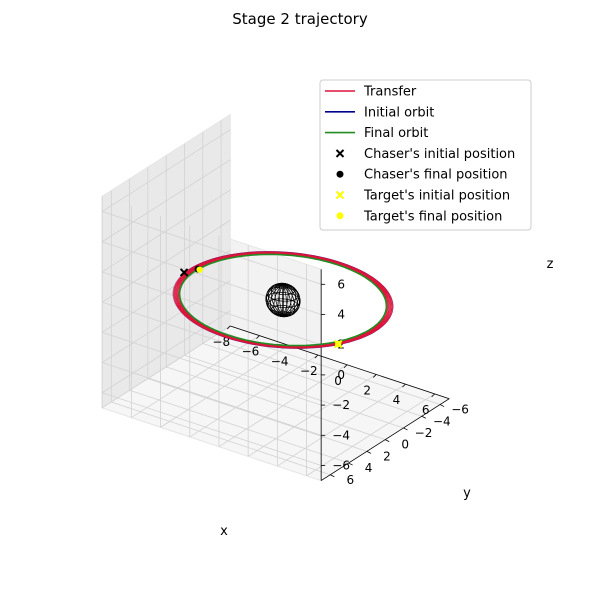 The image size is (600, 600). What do you see at coordinates (424, 433) in the screenshot?
I see `y-tick-label: −2` at bounding box center [424, 433].